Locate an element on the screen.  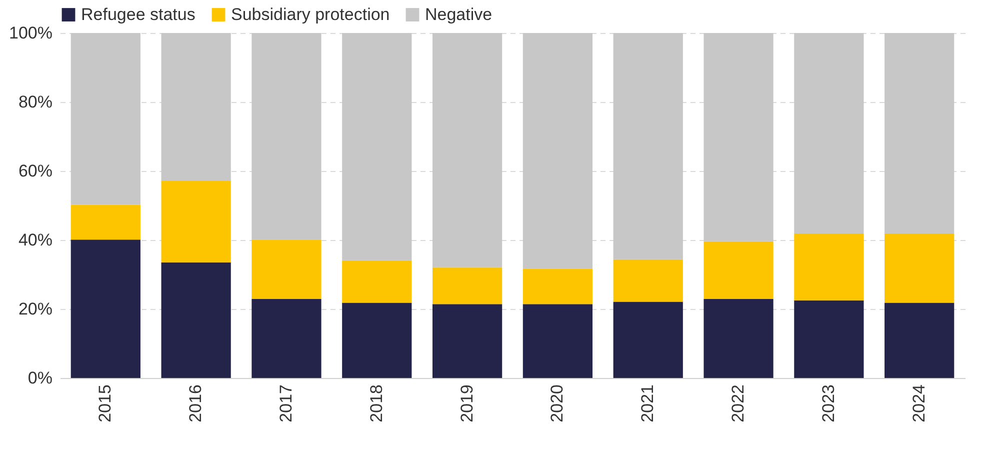
y-tick-label: 40% is located at coordinates (35, 240).